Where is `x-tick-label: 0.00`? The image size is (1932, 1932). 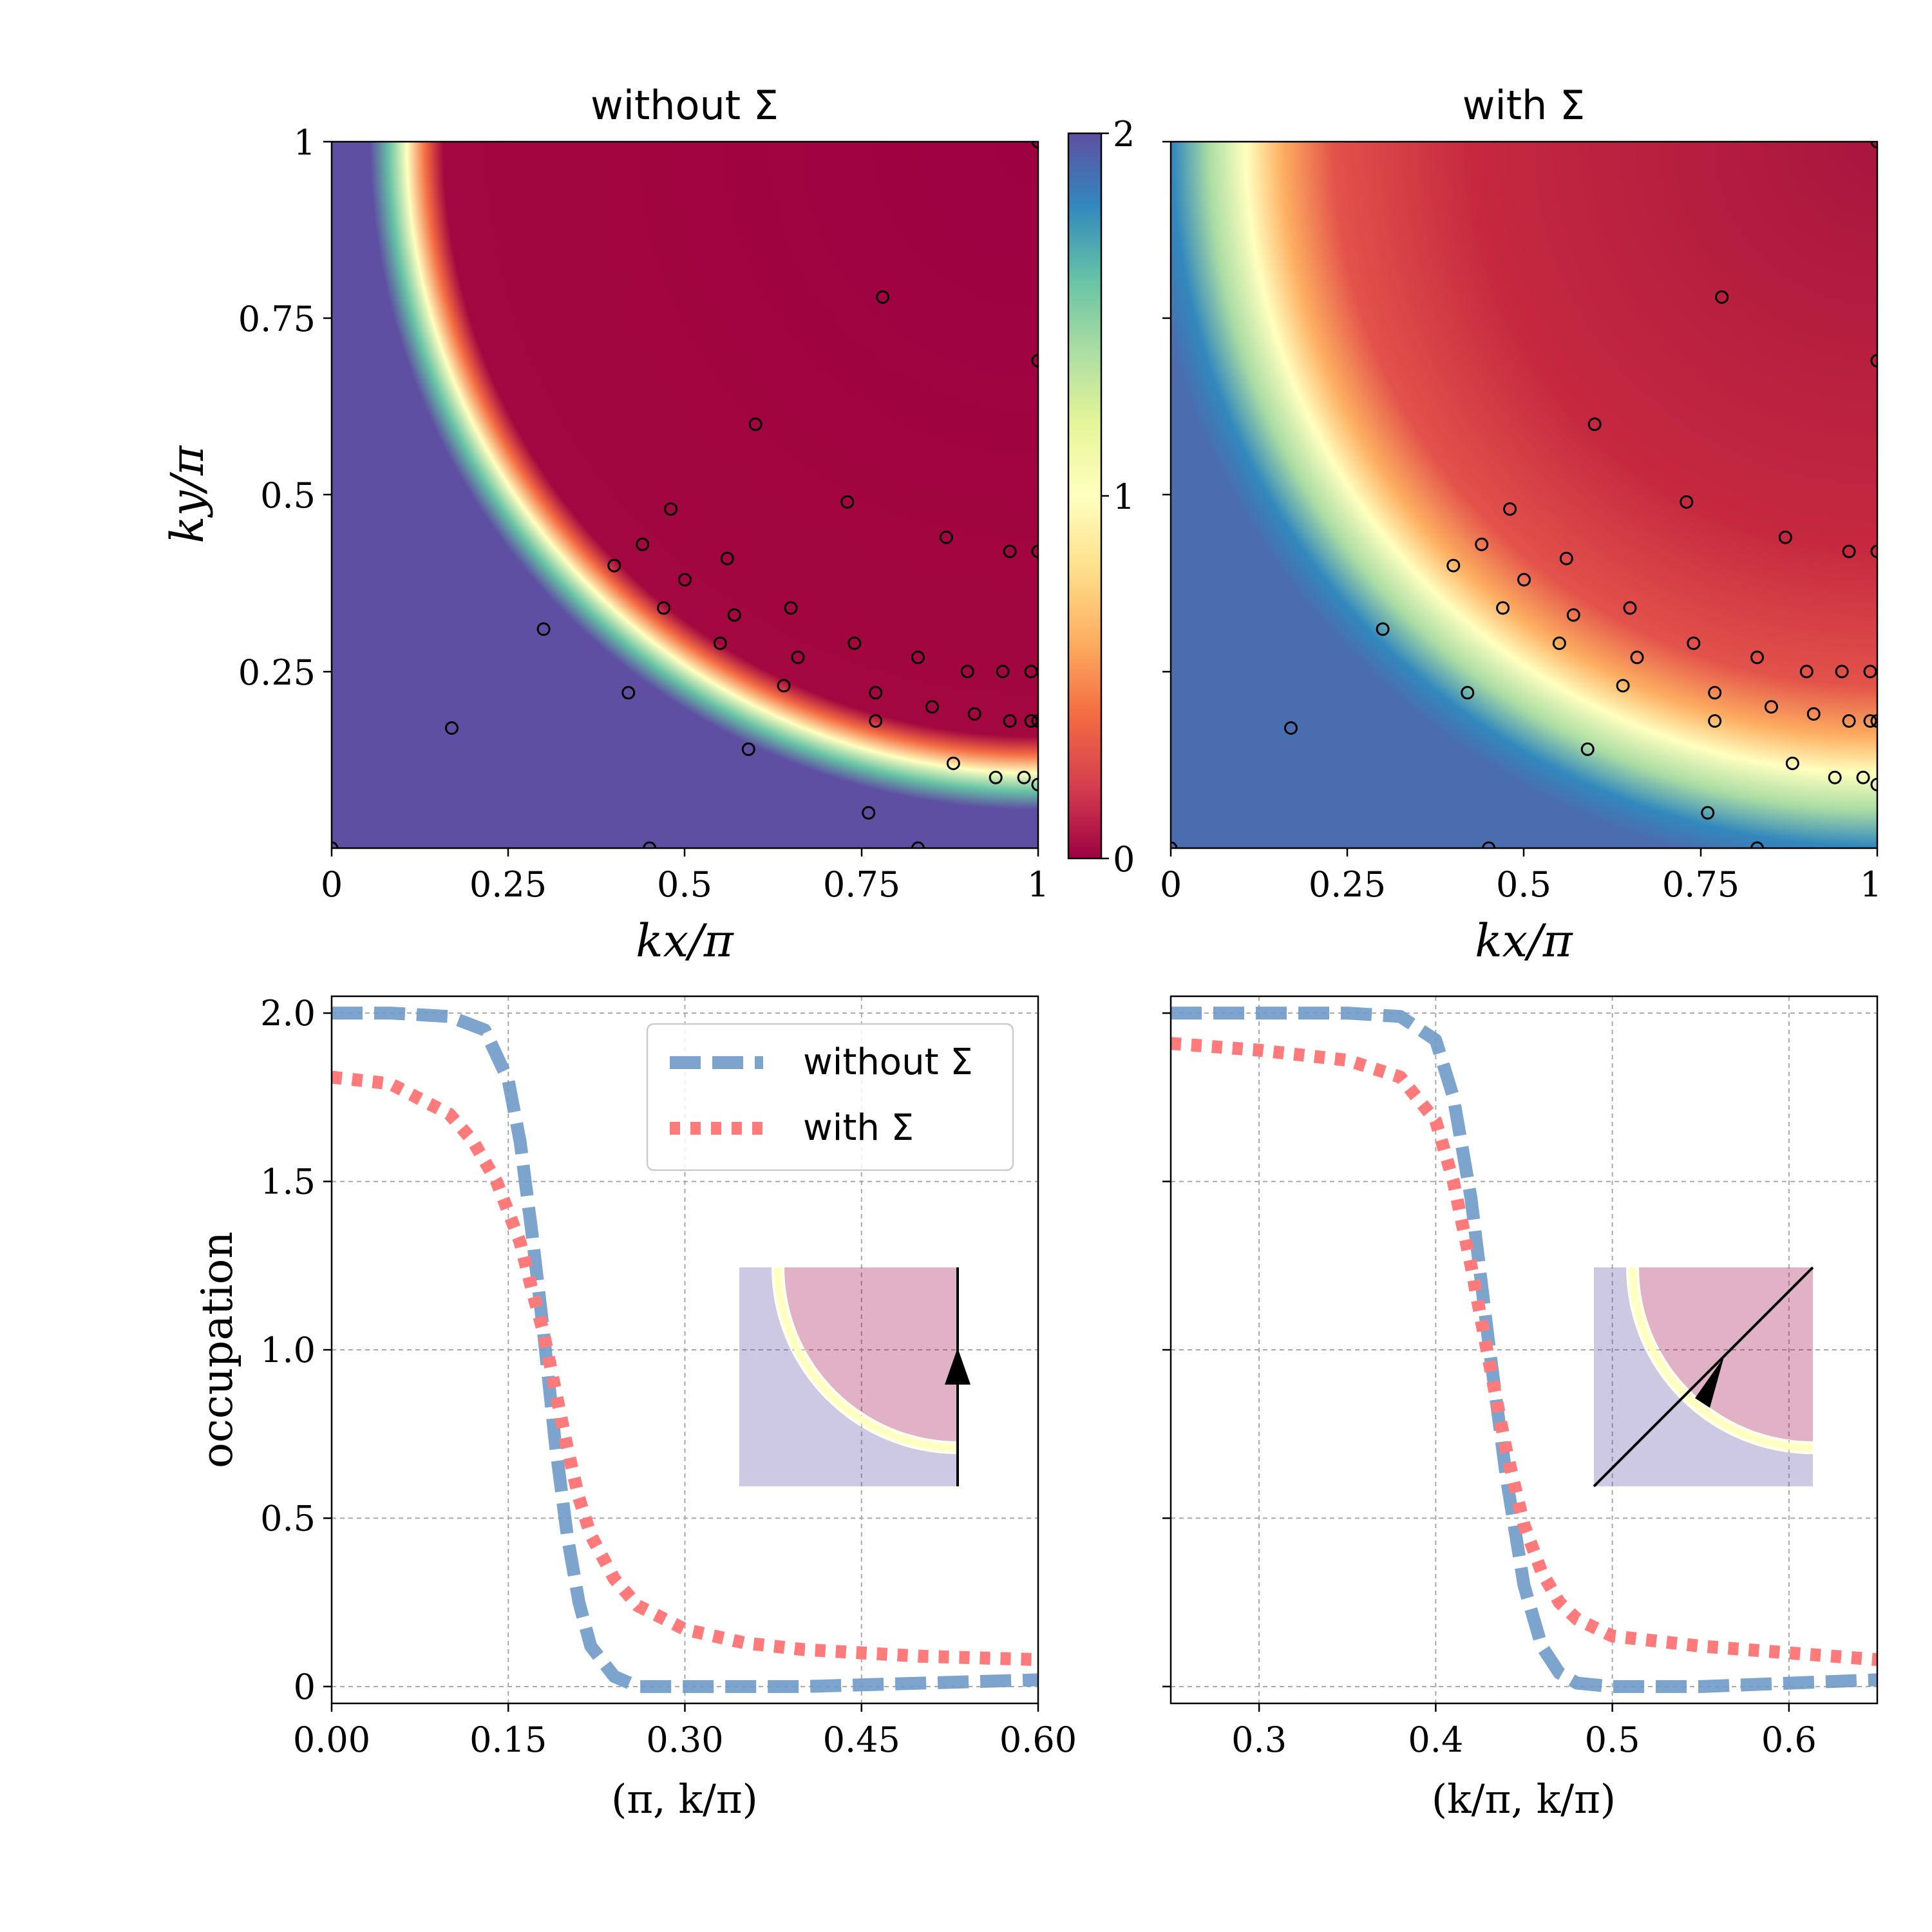 x-tick-label: 0.00 is located at coordinates (332, 1739).